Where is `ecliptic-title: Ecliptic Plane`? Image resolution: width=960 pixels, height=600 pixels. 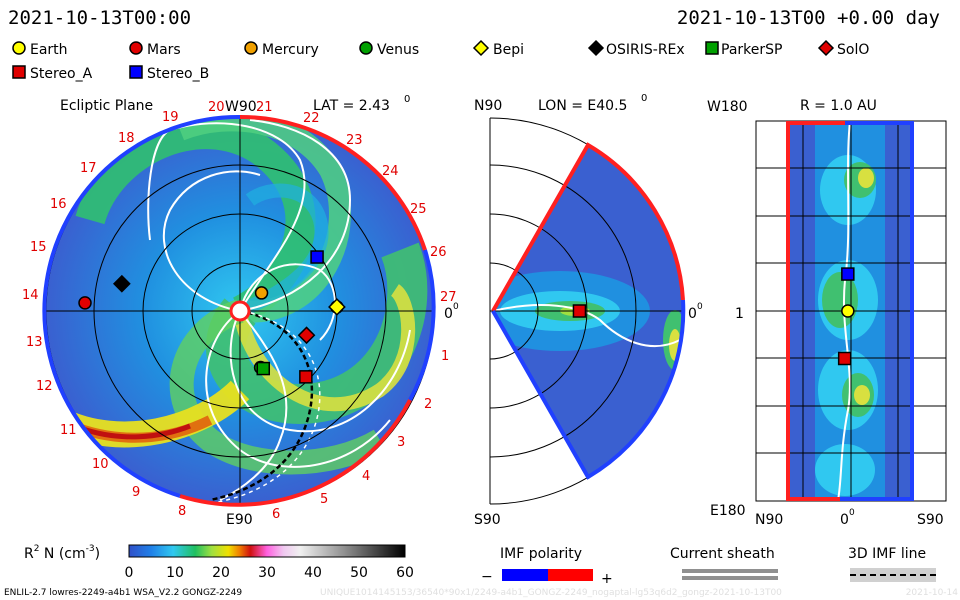
ecliptic-title: Ecliptic Plane is located at coordinates (106, 106).